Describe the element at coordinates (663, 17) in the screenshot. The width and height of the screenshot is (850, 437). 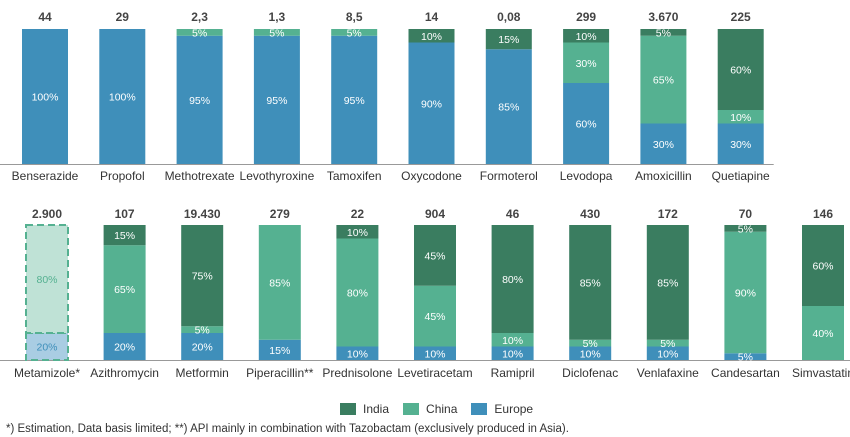
I see `bar-total-label: 3.670` at that location.